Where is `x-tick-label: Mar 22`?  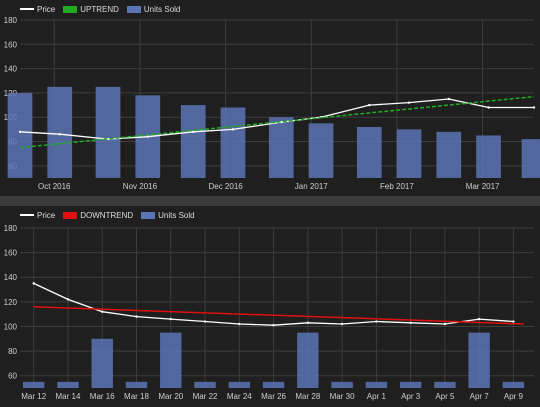 x-tick-label: Mar 22 is located at coordinates (205, 396).